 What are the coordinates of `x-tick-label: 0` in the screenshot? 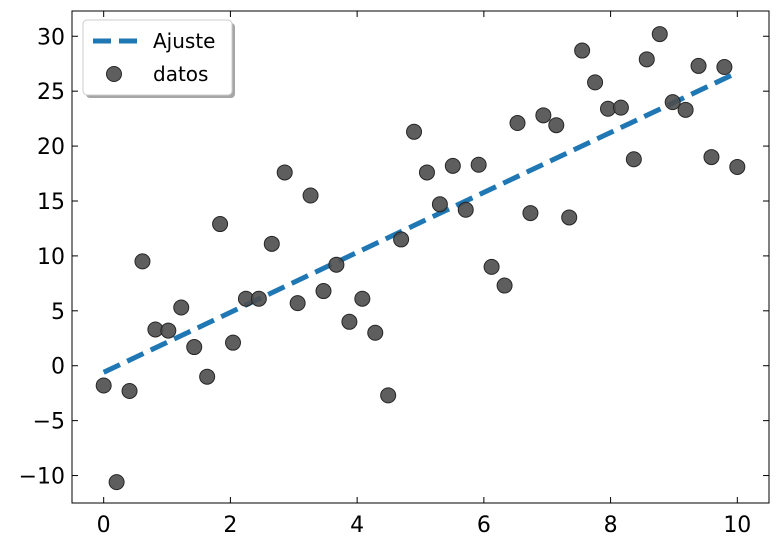 It's located at (104, 525).